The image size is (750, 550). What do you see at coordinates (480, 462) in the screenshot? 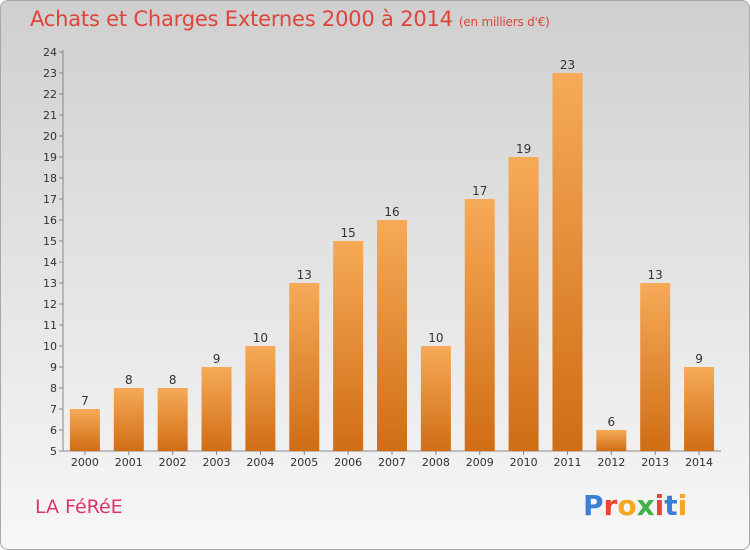
I see `x-tick-label-2009: 2009` at bounding box center [480, 462].